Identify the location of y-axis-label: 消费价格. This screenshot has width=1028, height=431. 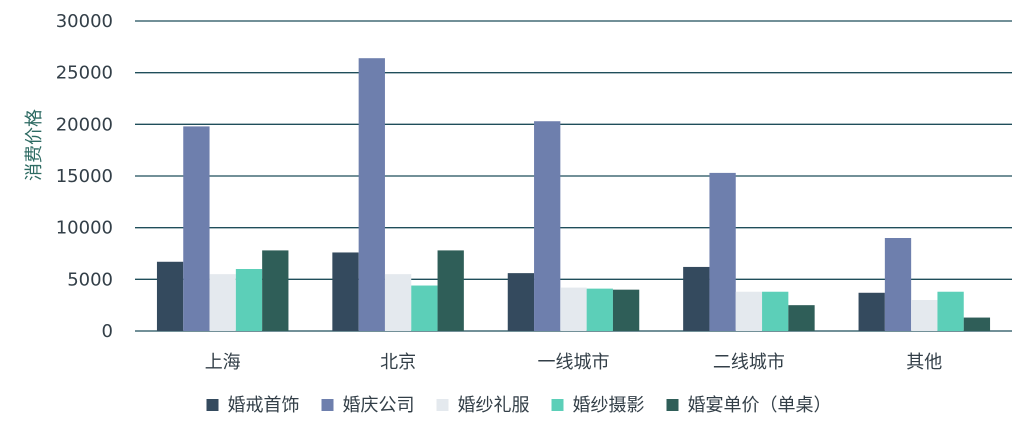
(34, 145).